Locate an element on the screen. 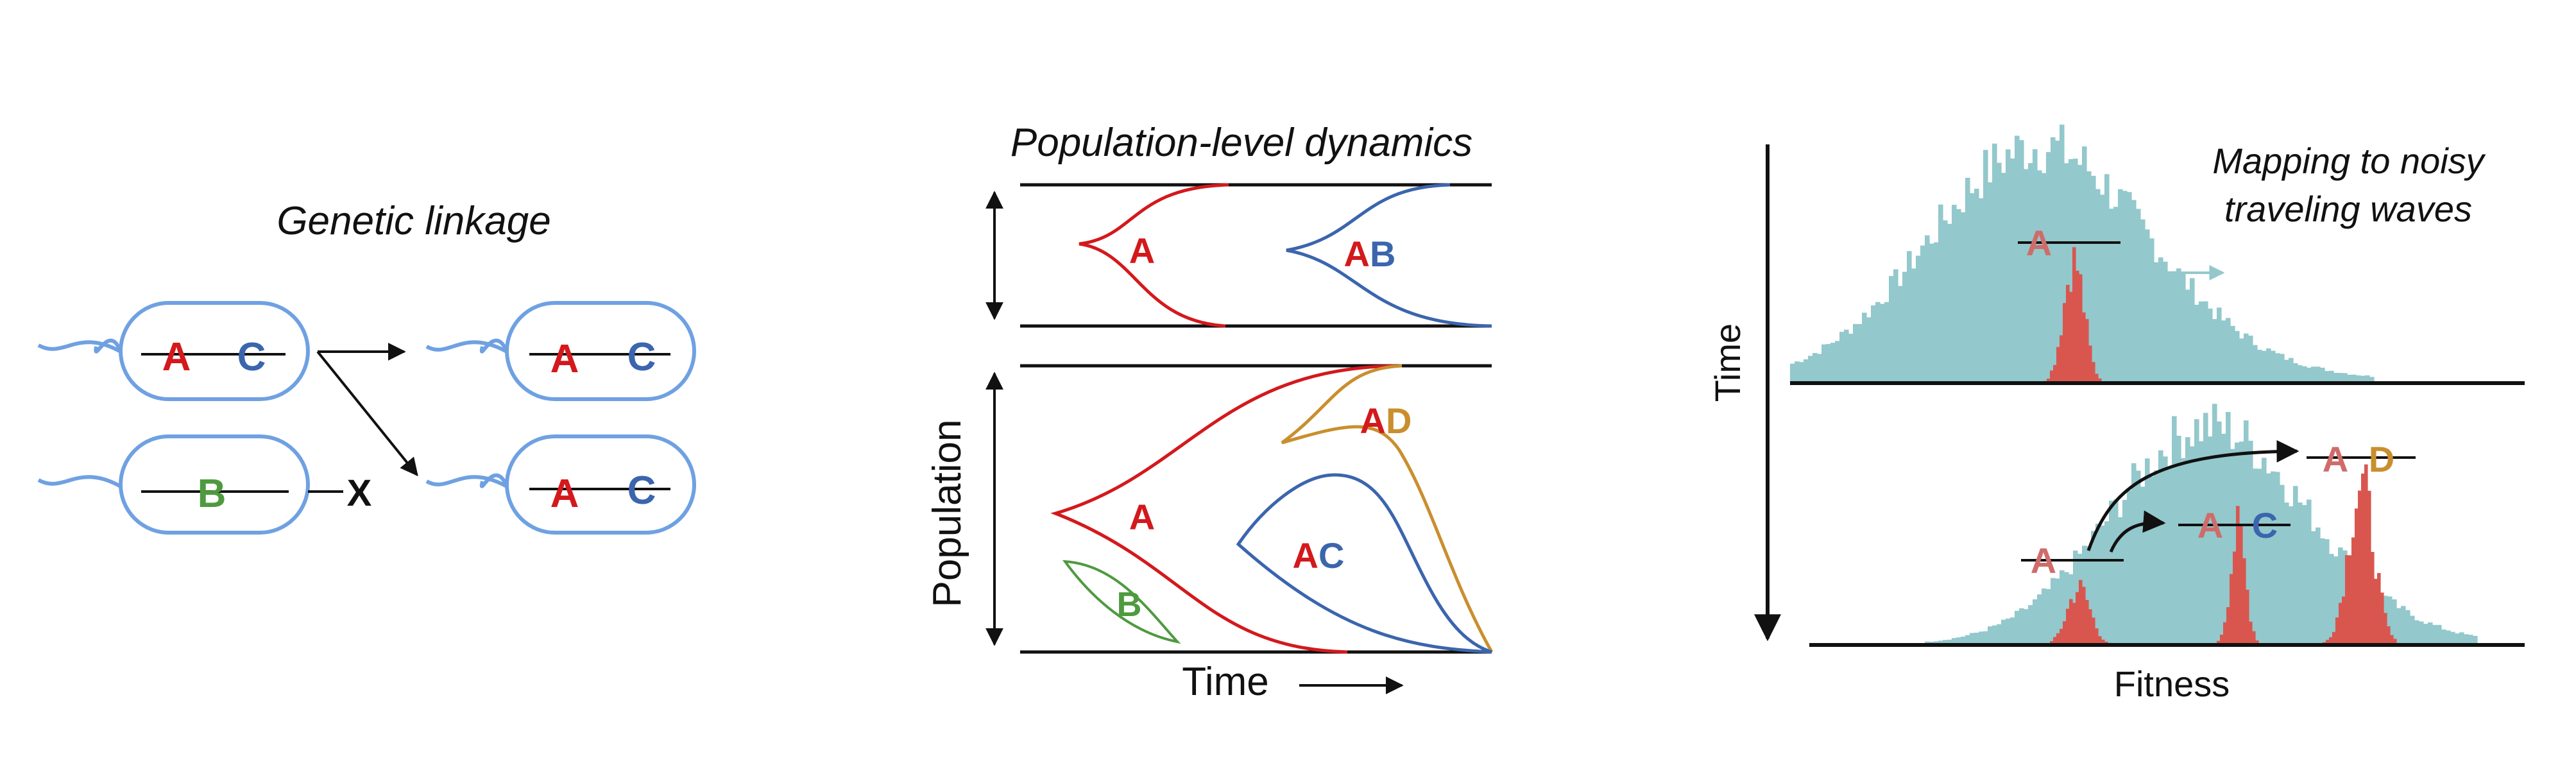 The width and height of the screenshot is (2576, 781). flagellum-icon is located at coordinates (466, 481).